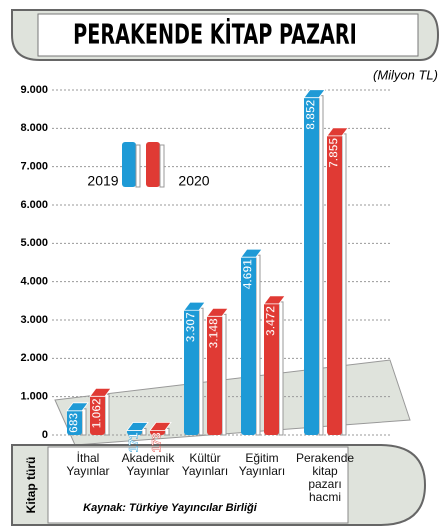 The height and width of the screenshot is (532, 444). What do you see at coordinates (198, 485) in the screenshot?
I see `label-area` at bounding box center [198, 485].